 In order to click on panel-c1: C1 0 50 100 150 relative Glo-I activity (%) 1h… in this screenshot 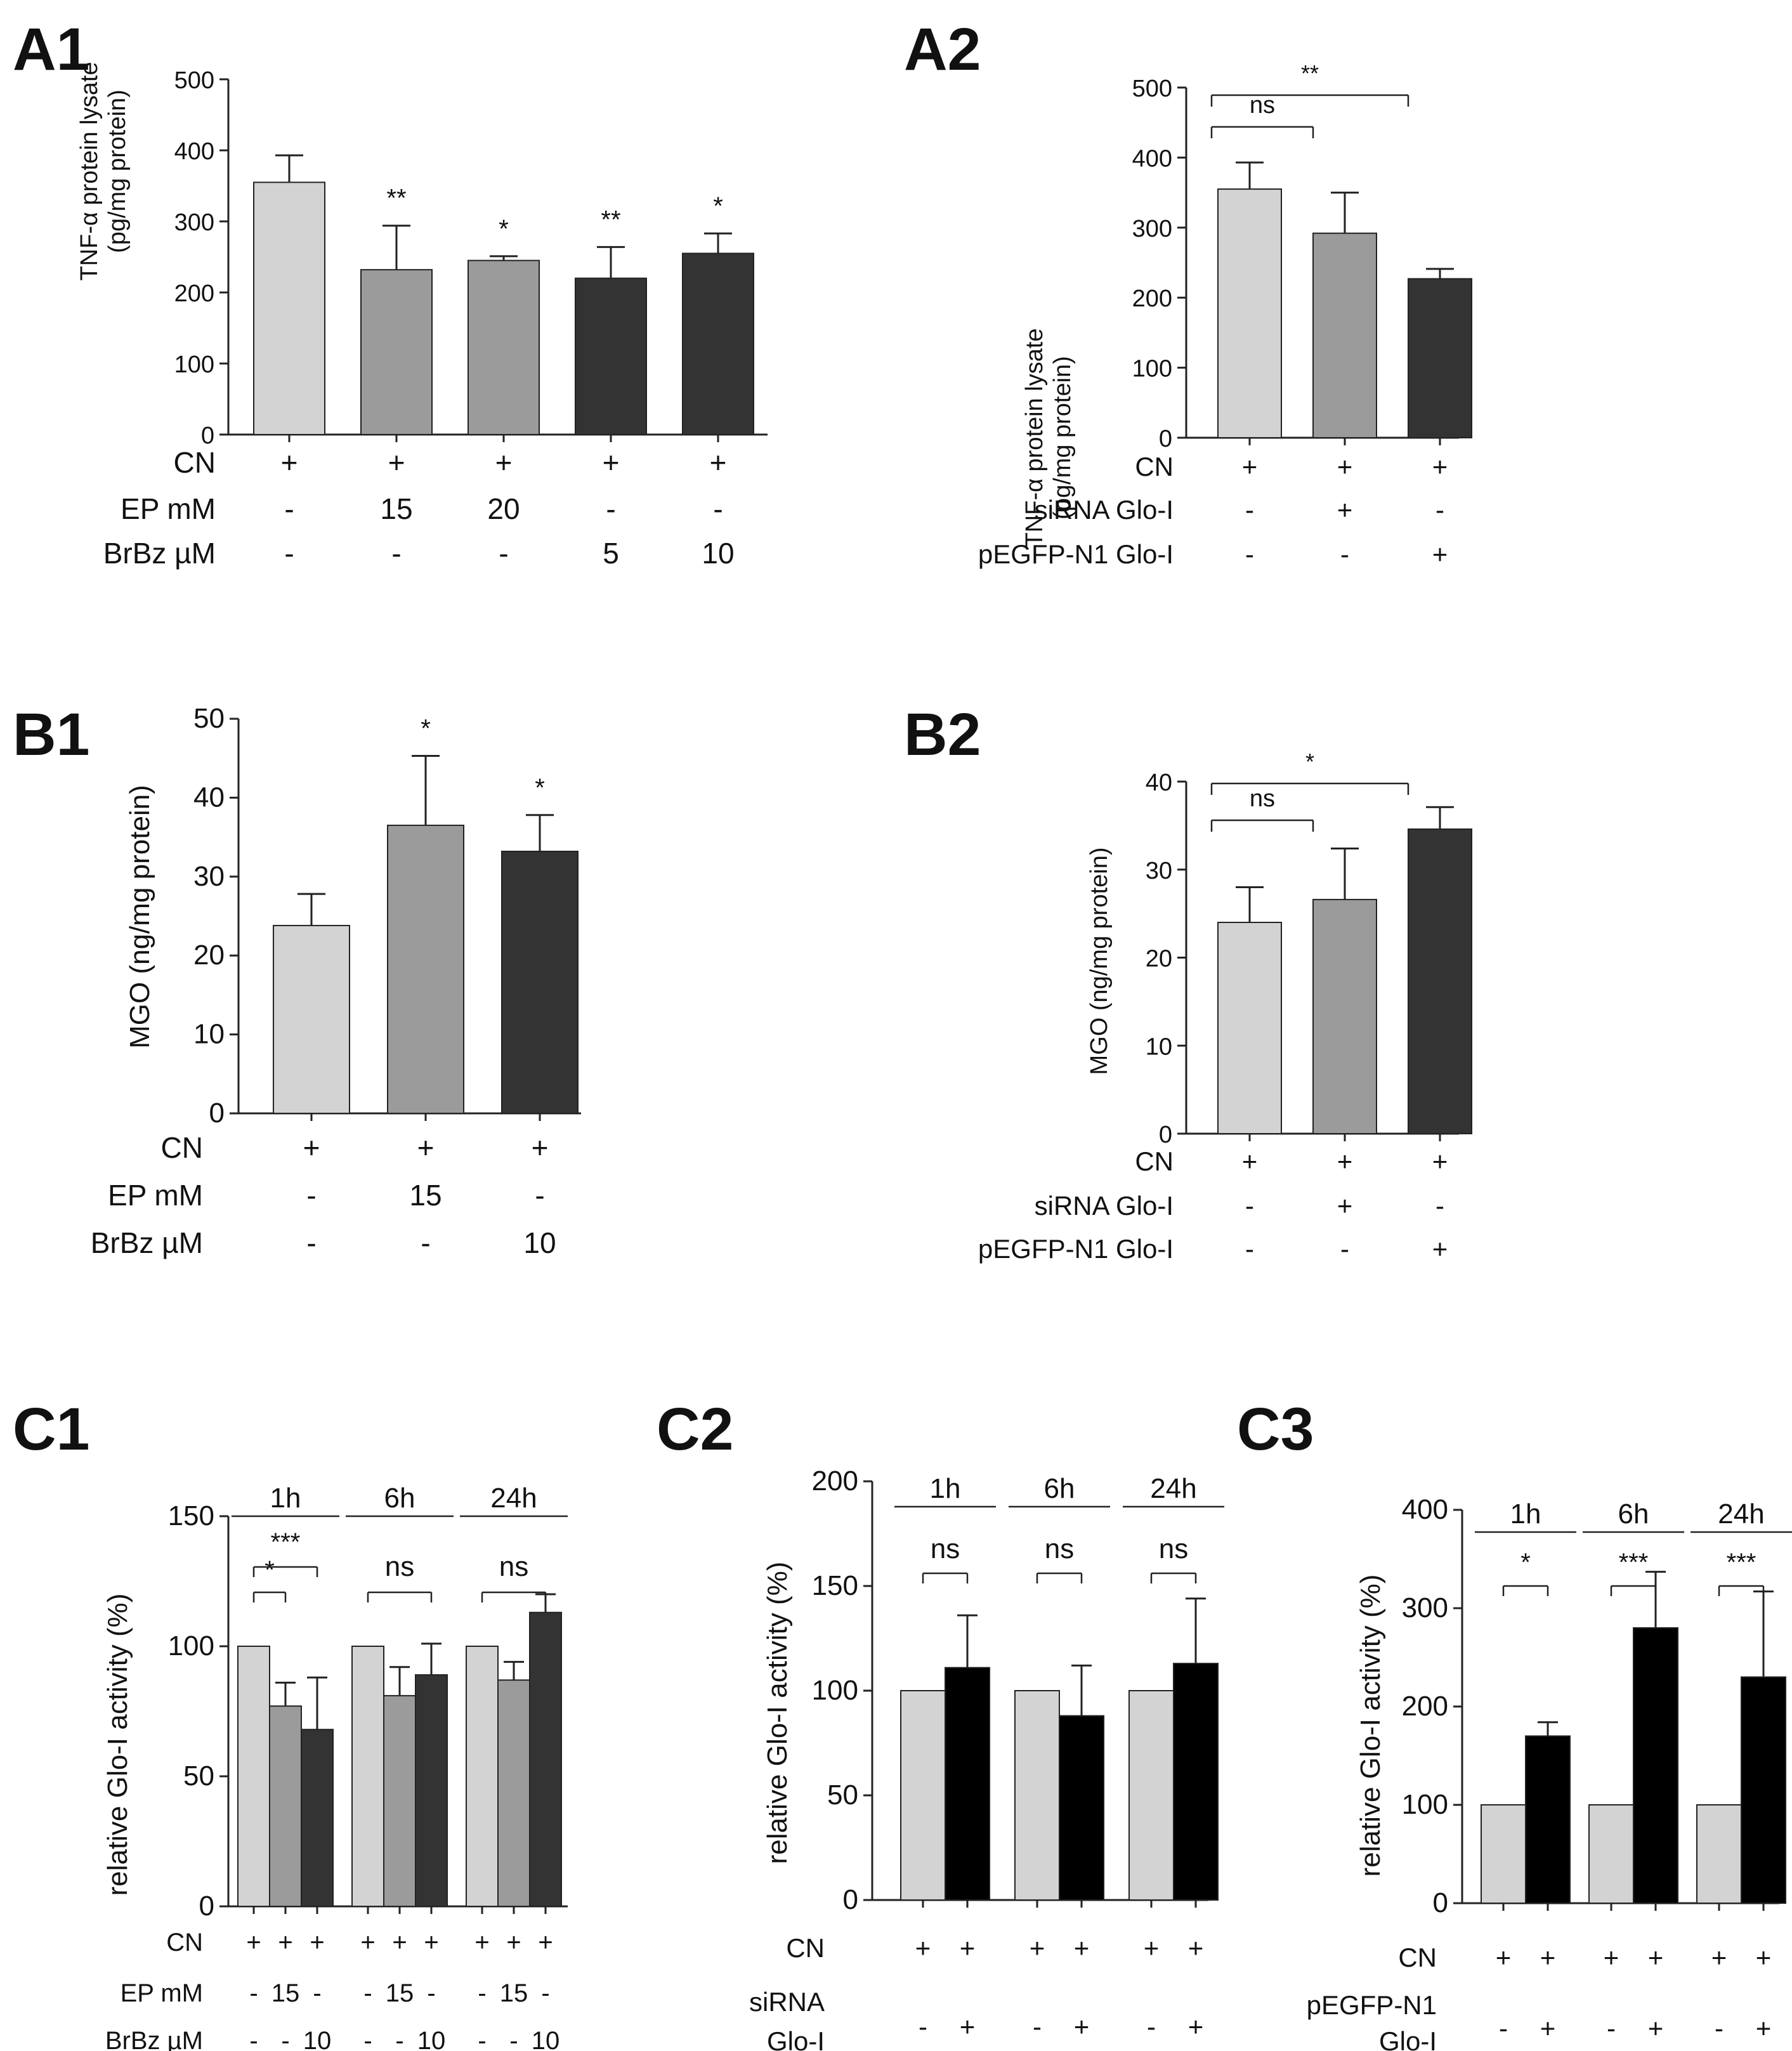, I will do `click(290, 1723)`.